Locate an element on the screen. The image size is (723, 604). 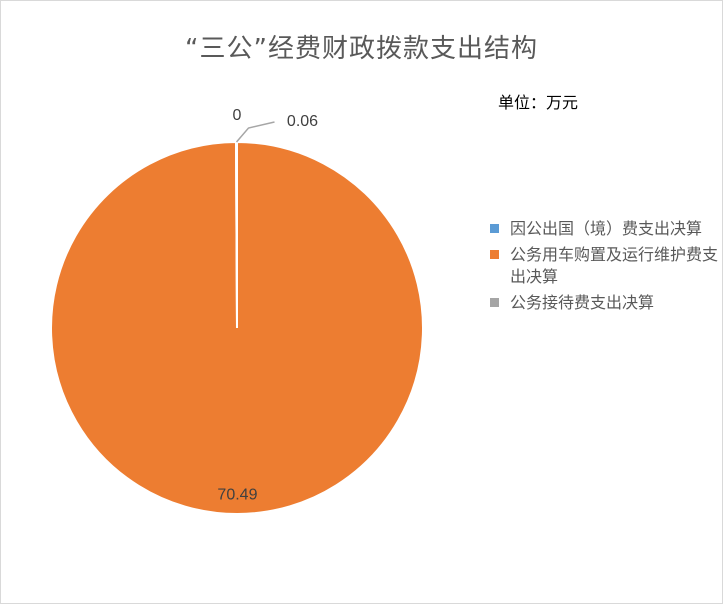
legend-item-overseas: 因公出国（境）费支出决算 is located at coordinates (605, 229).